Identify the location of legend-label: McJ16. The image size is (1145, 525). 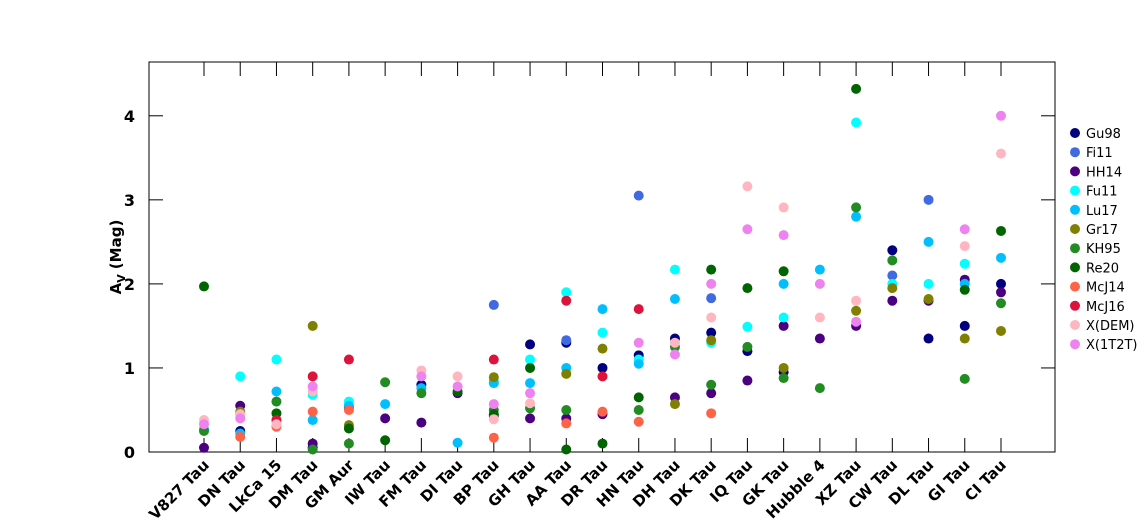
(1105, 307).